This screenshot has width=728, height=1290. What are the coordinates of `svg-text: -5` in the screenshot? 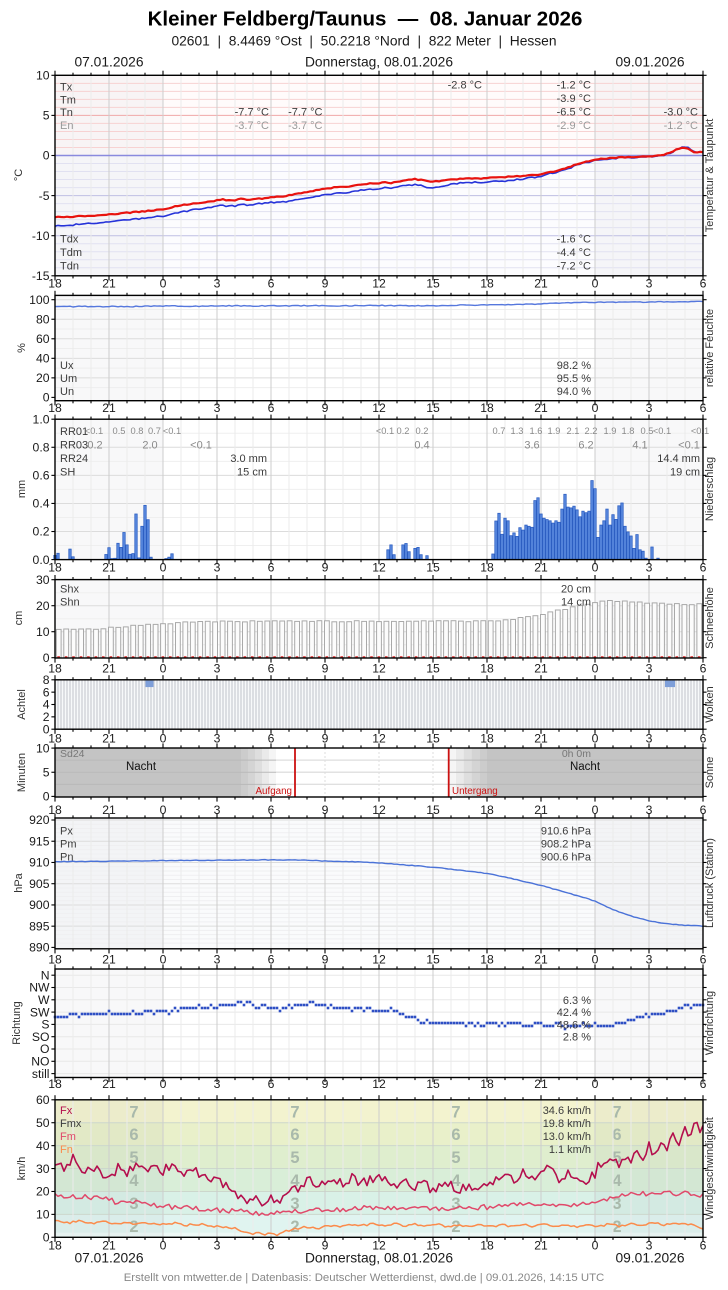 It's located at (44, 196).